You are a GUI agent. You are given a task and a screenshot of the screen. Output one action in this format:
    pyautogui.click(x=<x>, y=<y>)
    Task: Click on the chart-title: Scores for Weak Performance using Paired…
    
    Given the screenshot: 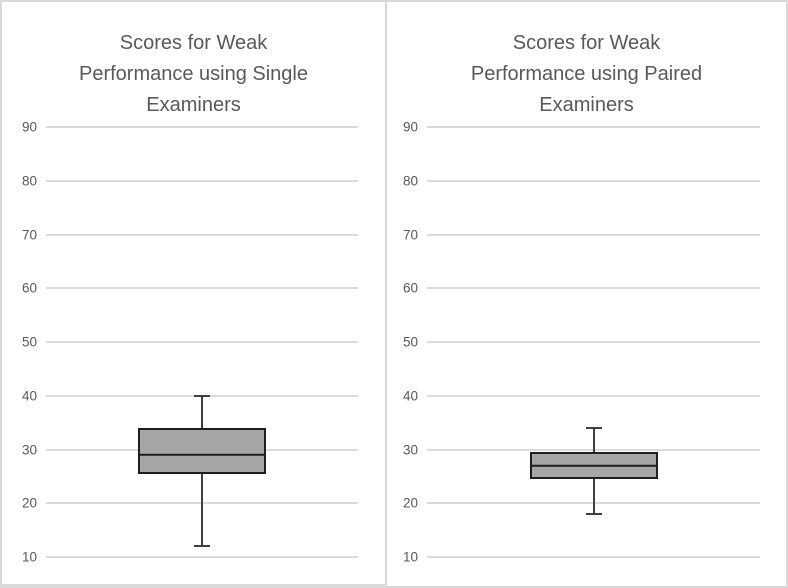 What is the action you would take?
    pyautogui.click(x=586, y=74)
    